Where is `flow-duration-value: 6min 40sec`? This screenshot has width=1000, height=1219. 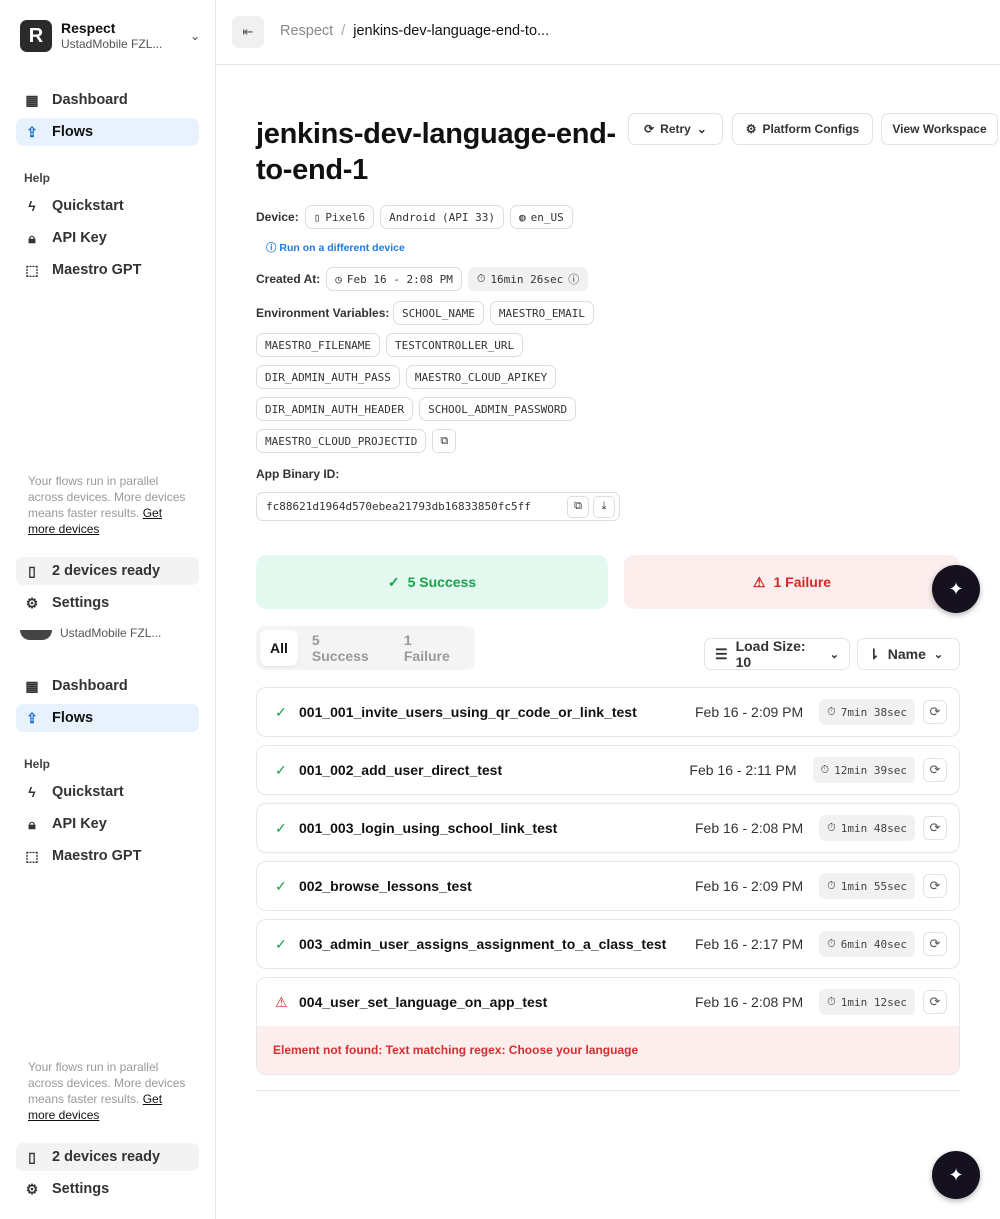
flow-duration-value: 6min 40sec is located at coordinates (873, 944).